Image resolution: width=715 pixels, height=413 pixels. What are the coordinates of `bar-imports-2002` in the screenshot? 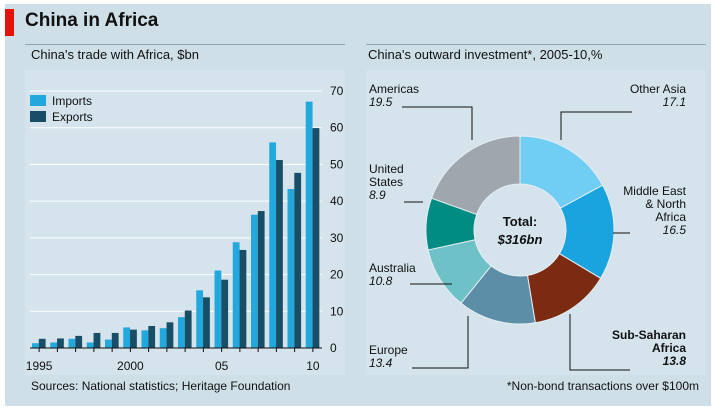 It's located at (163, 338).